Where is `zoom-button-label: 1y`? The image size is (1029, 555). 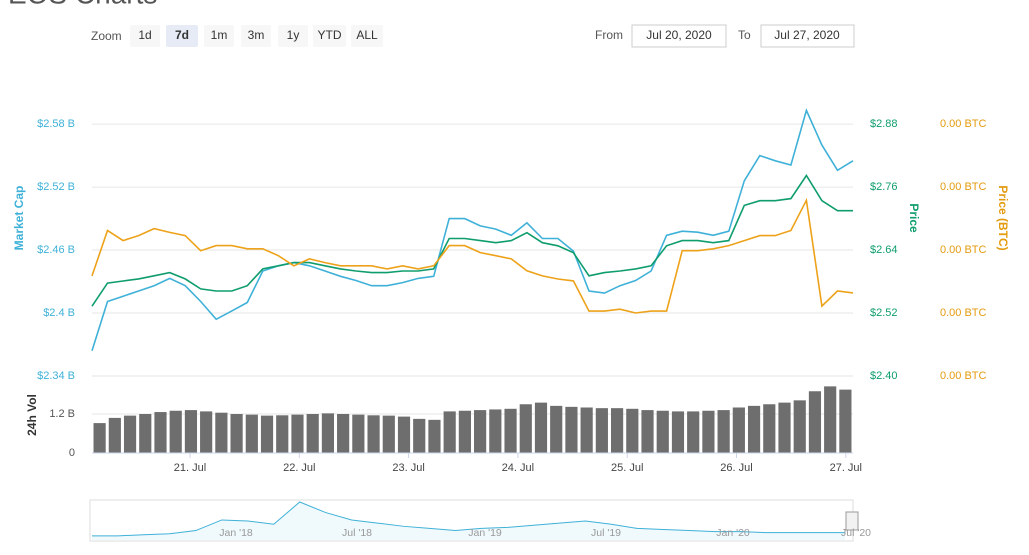
zoom-button-label: 1y is located at coordinates (293, 35).